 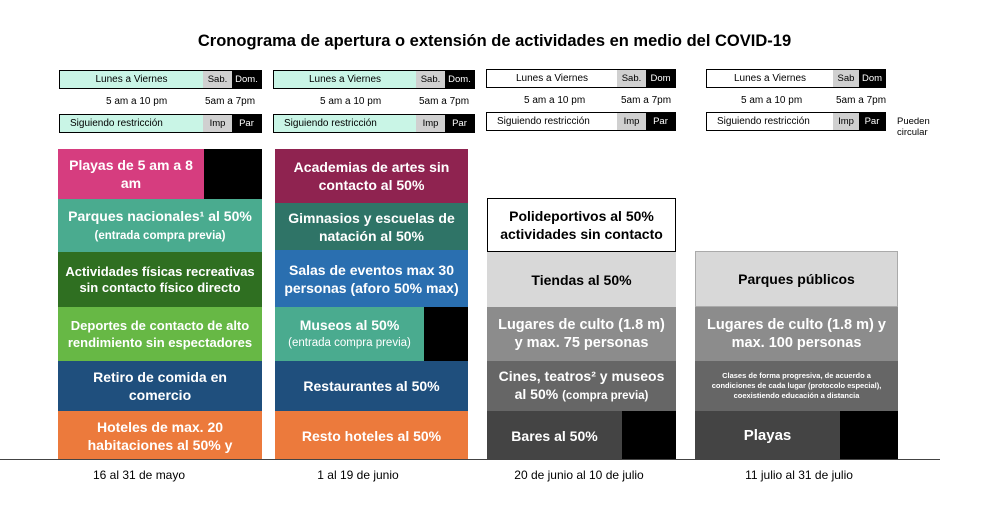 What do you see at coordinates (160, 435) in the screenshot?
I see `activity-box-hoteles-20: Hoteles de max. 20 habitaciones al 50% y` at bounding box center [160, 435].